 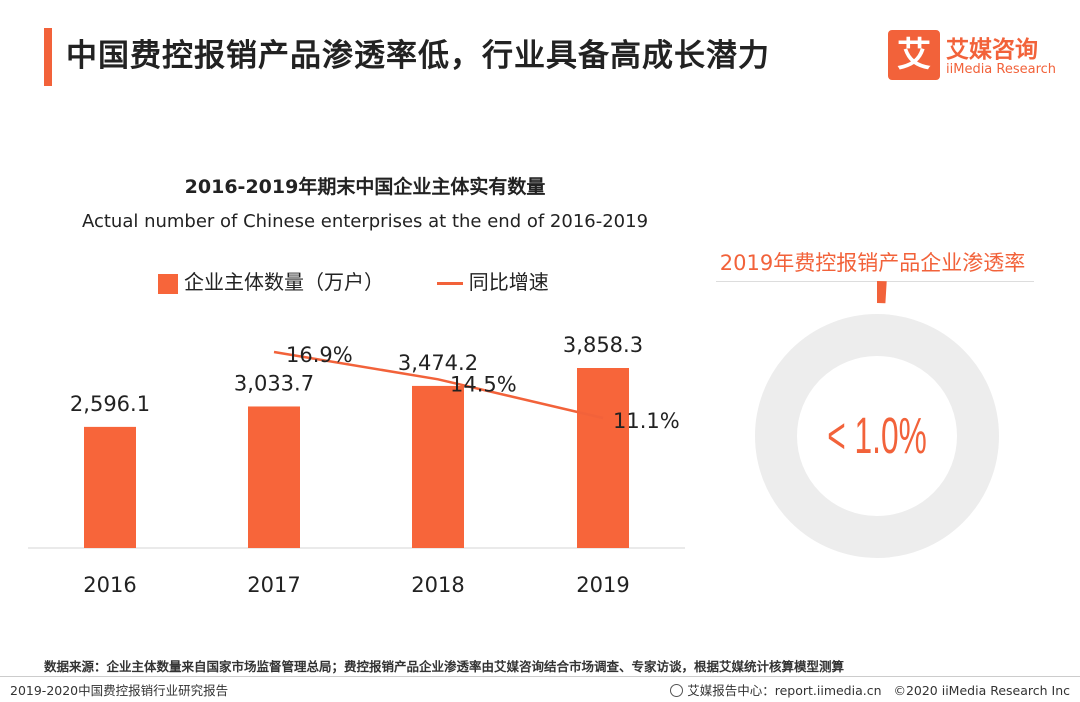 What do you see at coordinates (882, 292) in the screenshot?
I see `penetration-accent-mark` at bounding box center [882, 292].